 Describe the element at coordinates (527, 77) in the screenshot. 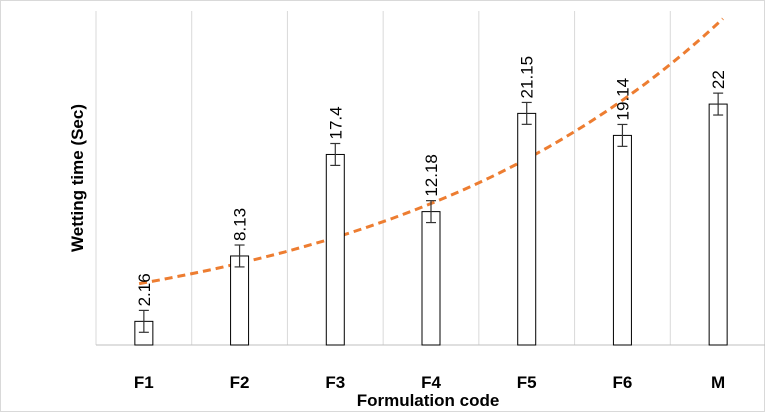

I see `data-label: 21.15` at that location.